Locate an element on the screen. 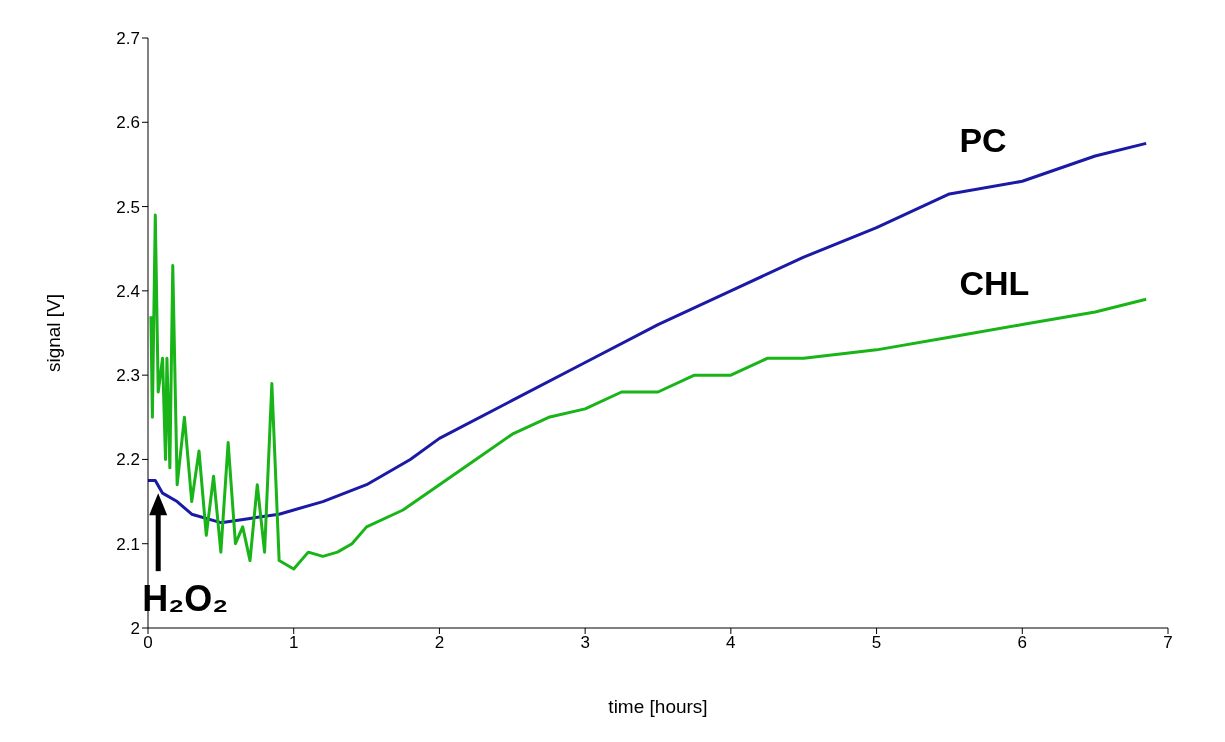  x-tick-label: 0 is located at coordinates (148, 643).